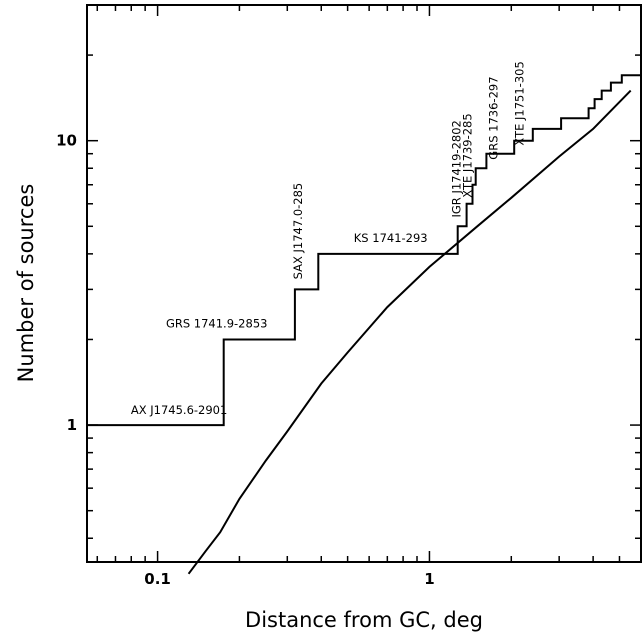 This screenshot has height=637, width=643. Describe the element at coordinates (179, 410) in the screenshot. I see `source-label: AX J1745.6-2901` at that location.